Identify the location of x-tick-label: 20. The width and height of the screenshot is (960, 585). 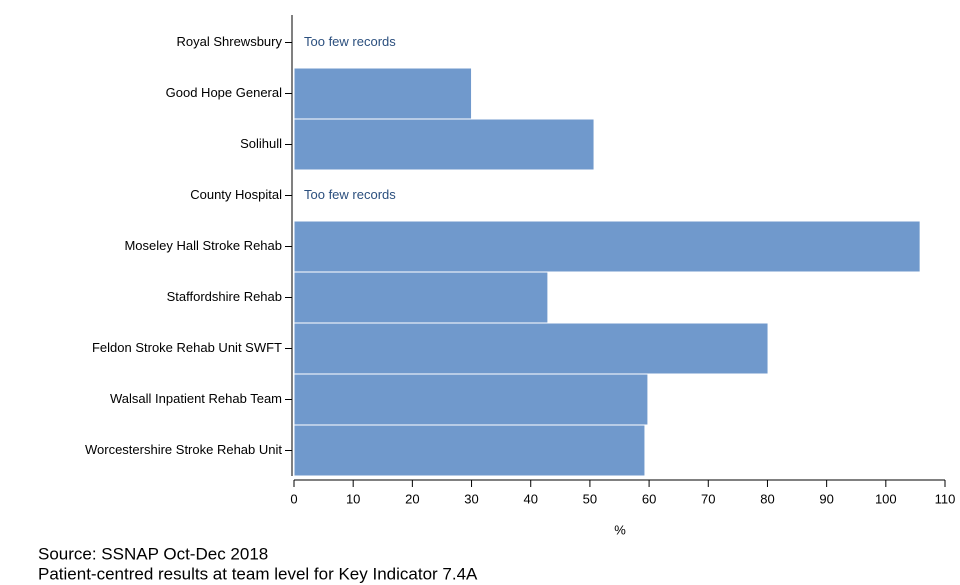
(412, 498).